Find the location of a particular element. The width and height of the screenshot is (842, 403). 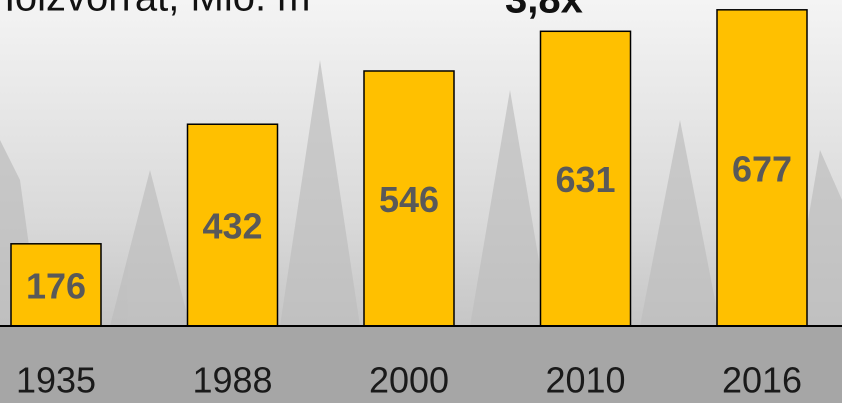

chart-title: Holzvorrat, Mio. m³ is located at coordinates (162, 10).